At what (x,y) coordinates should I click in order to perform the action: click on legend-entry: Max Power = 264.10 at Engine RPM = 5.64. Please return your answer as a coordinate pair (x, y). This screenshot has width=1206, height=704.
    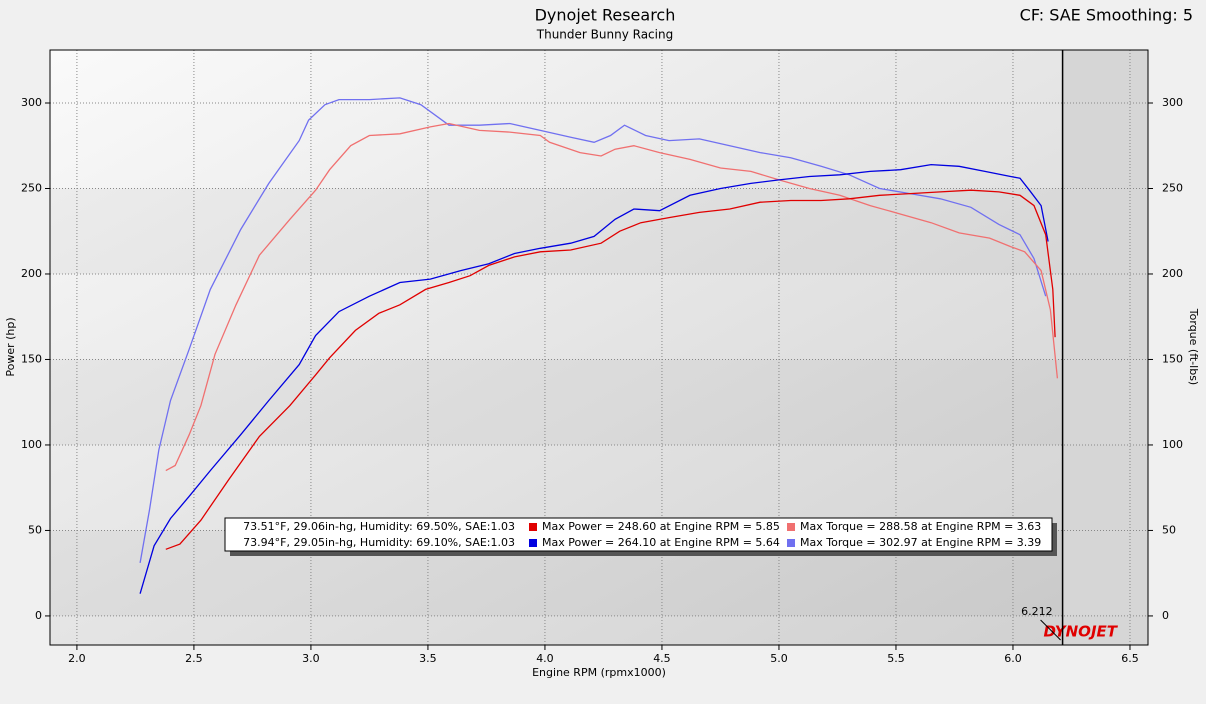
    Looking at the image, I should click on (661, 542).